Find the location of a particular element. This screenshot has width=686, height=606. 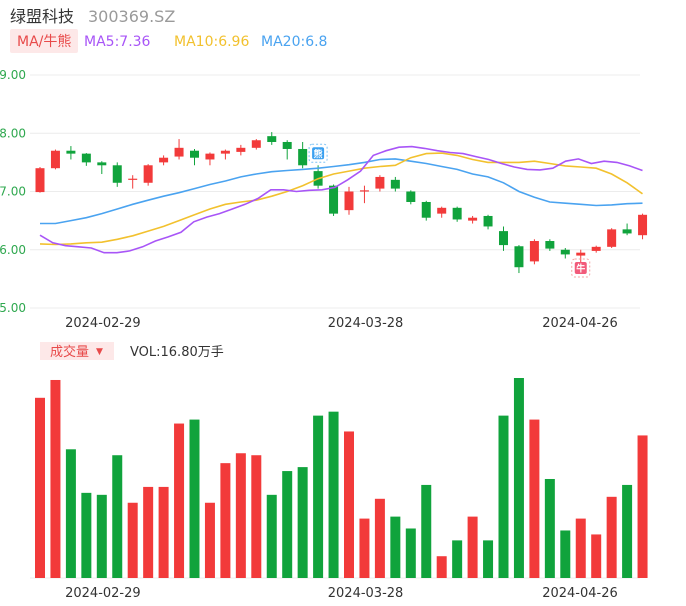

price-date-axis: 2024-02-29 2024-03-28 2024-04-26 is located at coordinates (341, 323).